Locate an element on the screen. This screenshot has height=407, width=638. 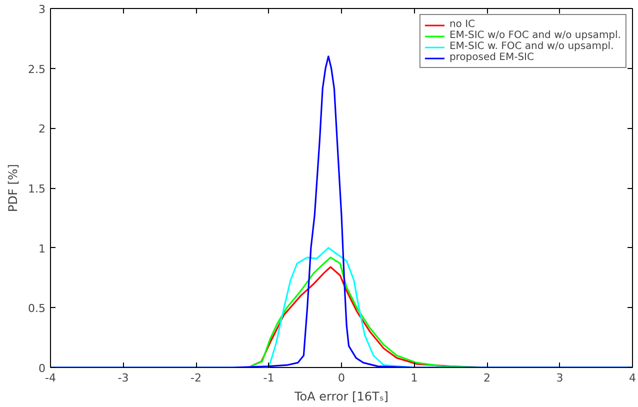
y-tick-label: 3 is located at coordinates (42, 9).